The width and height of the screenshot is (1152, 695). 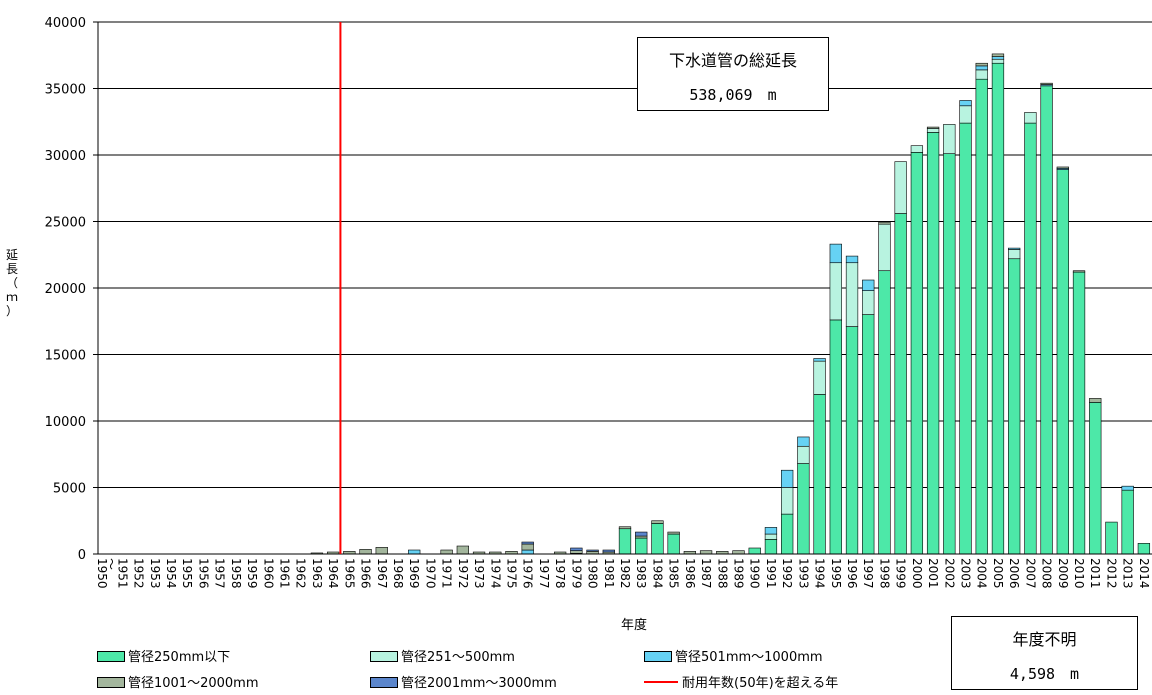 What do you see at coordinates (203, 573) in the screenshot?
I see `x-tick-label: 1956` at bounding box center [203, 573].